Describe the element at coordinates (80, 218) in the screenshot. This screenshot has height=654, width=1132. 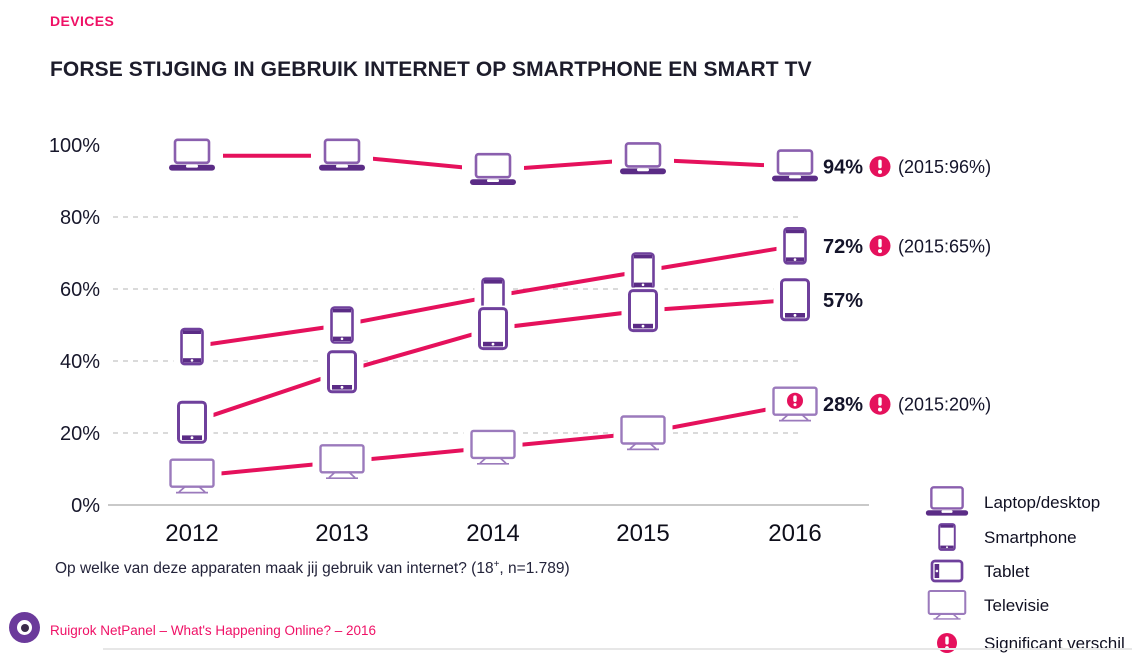
I see `y-axis-tick-label: 80%` at that location.